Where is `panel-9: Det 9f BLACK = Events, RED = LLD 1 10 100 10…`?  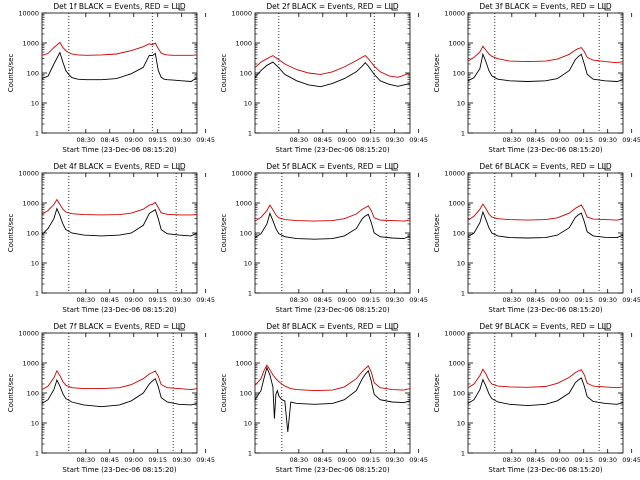
panel-9: Det 9f BLACK = Events, RED = LLD 1 10 100 10… is located at coordinates (536, 398).